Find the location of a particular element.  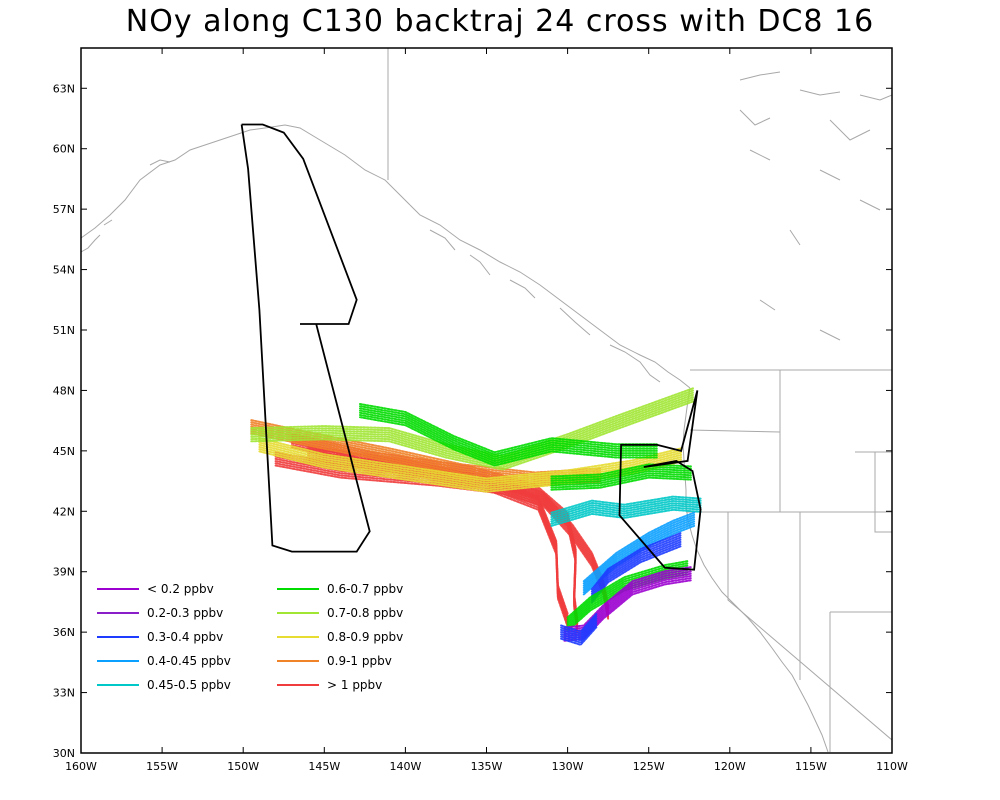

legend-item: 0.3-0.4 ppbv is located at coordinates (160, 637).